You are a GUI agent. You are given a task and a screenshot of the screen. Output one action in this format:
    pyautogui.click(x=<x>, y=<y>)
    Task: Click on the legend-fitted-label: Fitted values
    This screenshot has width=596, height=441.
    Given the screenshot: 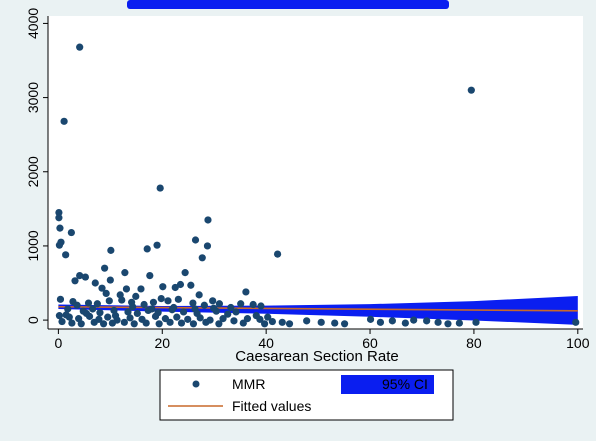 What is the action you would take?
    pyautogui.click(x=271, y=406)
    